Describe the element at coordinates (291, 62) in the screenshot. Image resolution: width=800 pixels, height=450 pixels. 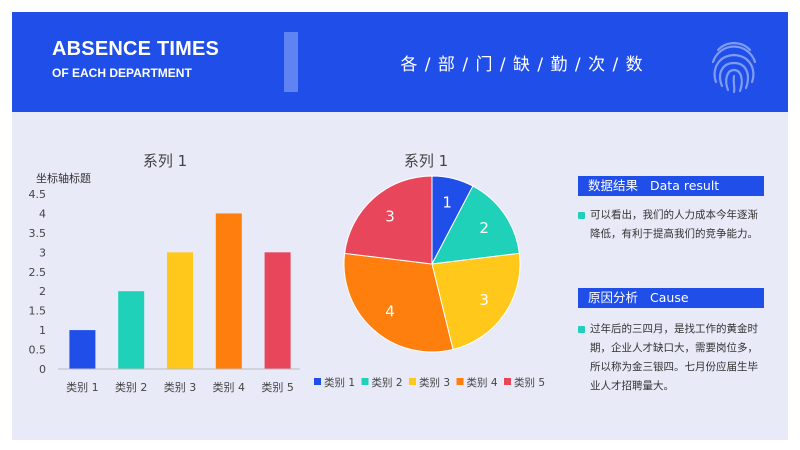
I see `header-divider` at that location.